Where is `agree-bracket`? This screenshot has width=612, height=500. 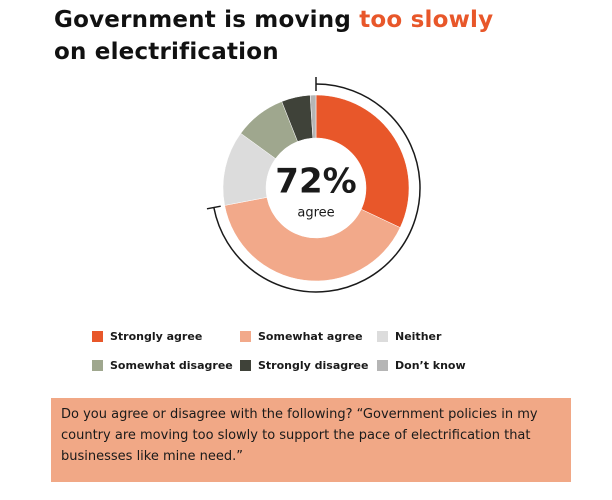 agree-bracket is located at coordinates (317, 188).